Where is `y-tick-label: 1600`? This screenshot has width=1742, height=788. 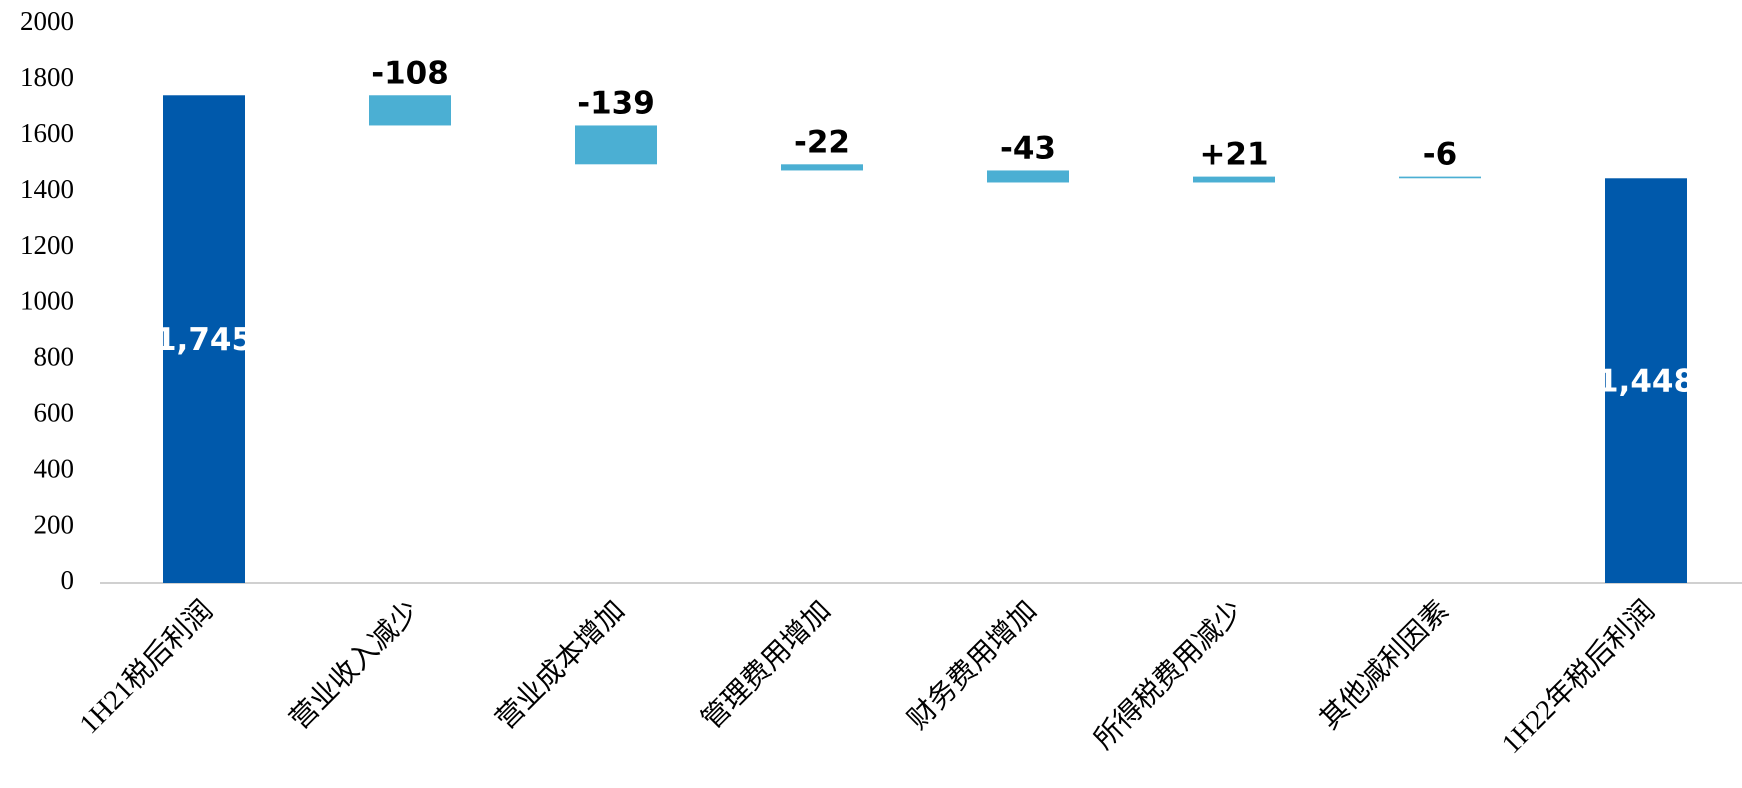 y-tick-label: 1600 is located at coordinates (47, 133).